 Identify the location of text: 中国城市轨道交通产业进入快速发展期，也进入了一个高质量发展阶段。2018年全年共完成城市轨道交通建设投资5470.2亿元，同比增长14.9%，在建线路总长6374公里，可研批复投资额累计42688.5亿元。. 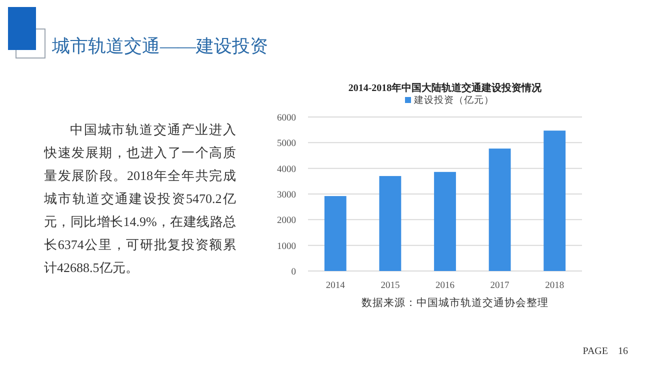
(140, 199).